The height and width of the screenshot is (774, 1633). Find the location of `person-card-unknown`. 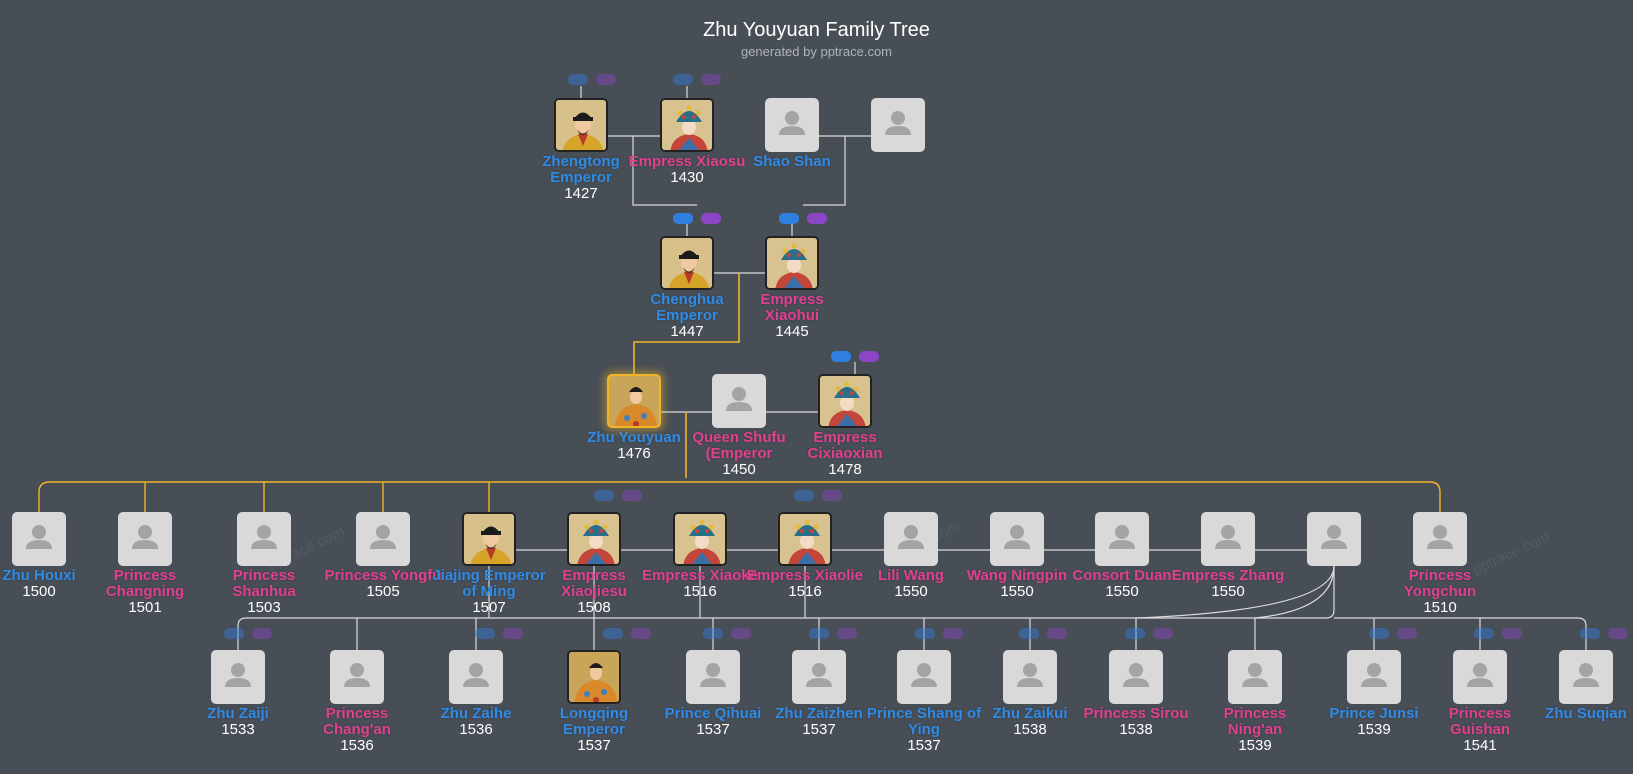

person-card-unknown is located at coordinates (1334, 540).